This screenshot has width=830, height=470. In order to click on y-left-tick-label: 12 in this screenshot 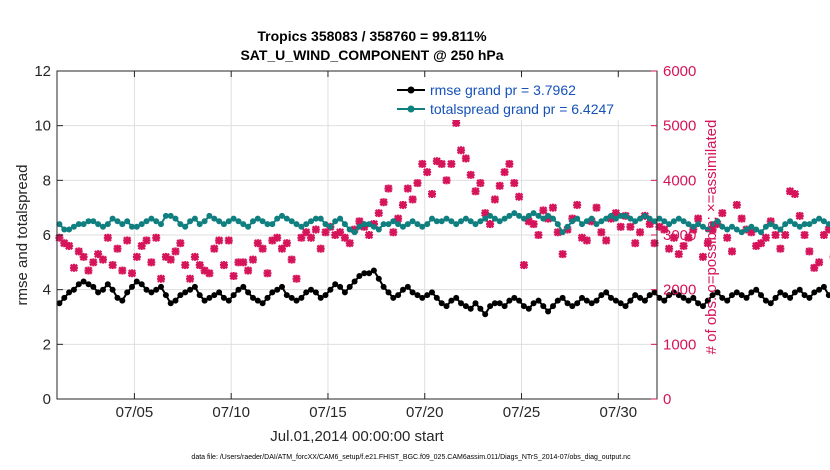, I will do `click(42, 71)`.